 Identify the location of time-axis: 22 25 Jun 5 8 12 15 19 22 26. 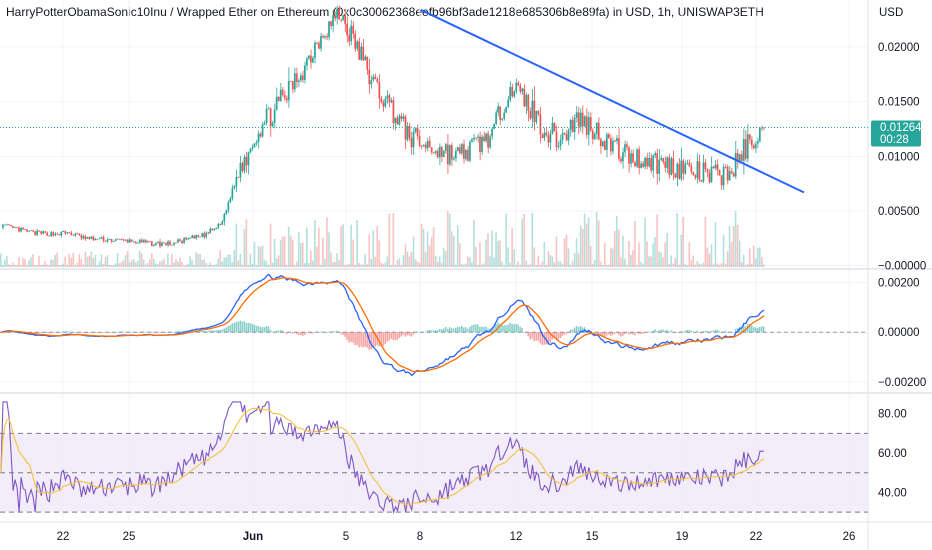
(456, 537).